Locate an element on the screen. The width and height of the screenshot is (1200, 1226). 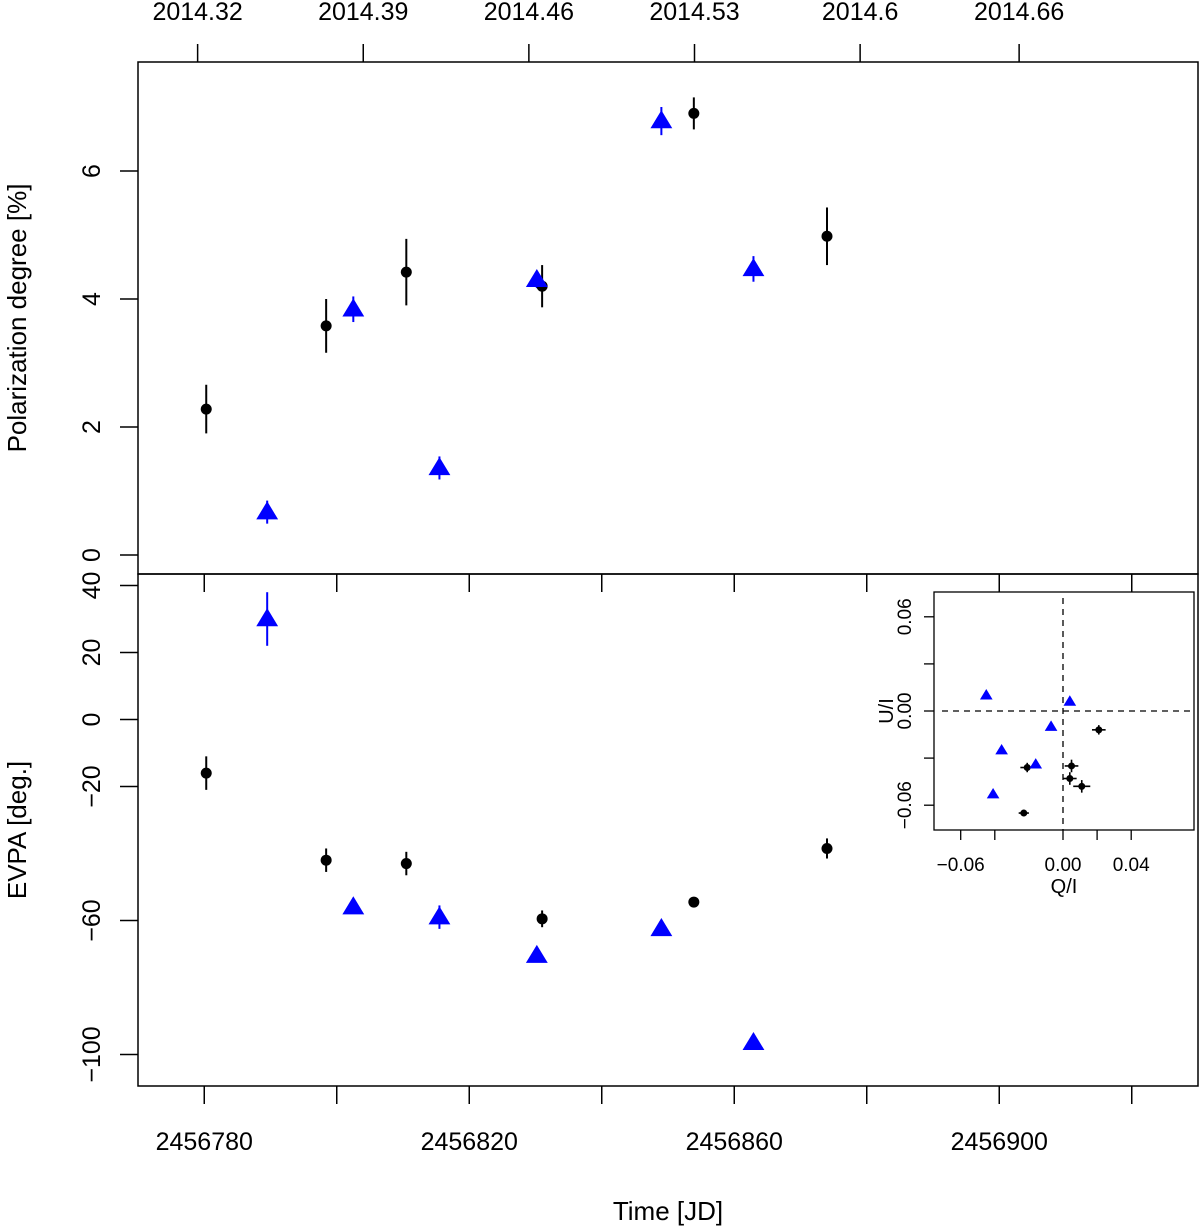
inset-markers is located at coordinates (1041, 753).